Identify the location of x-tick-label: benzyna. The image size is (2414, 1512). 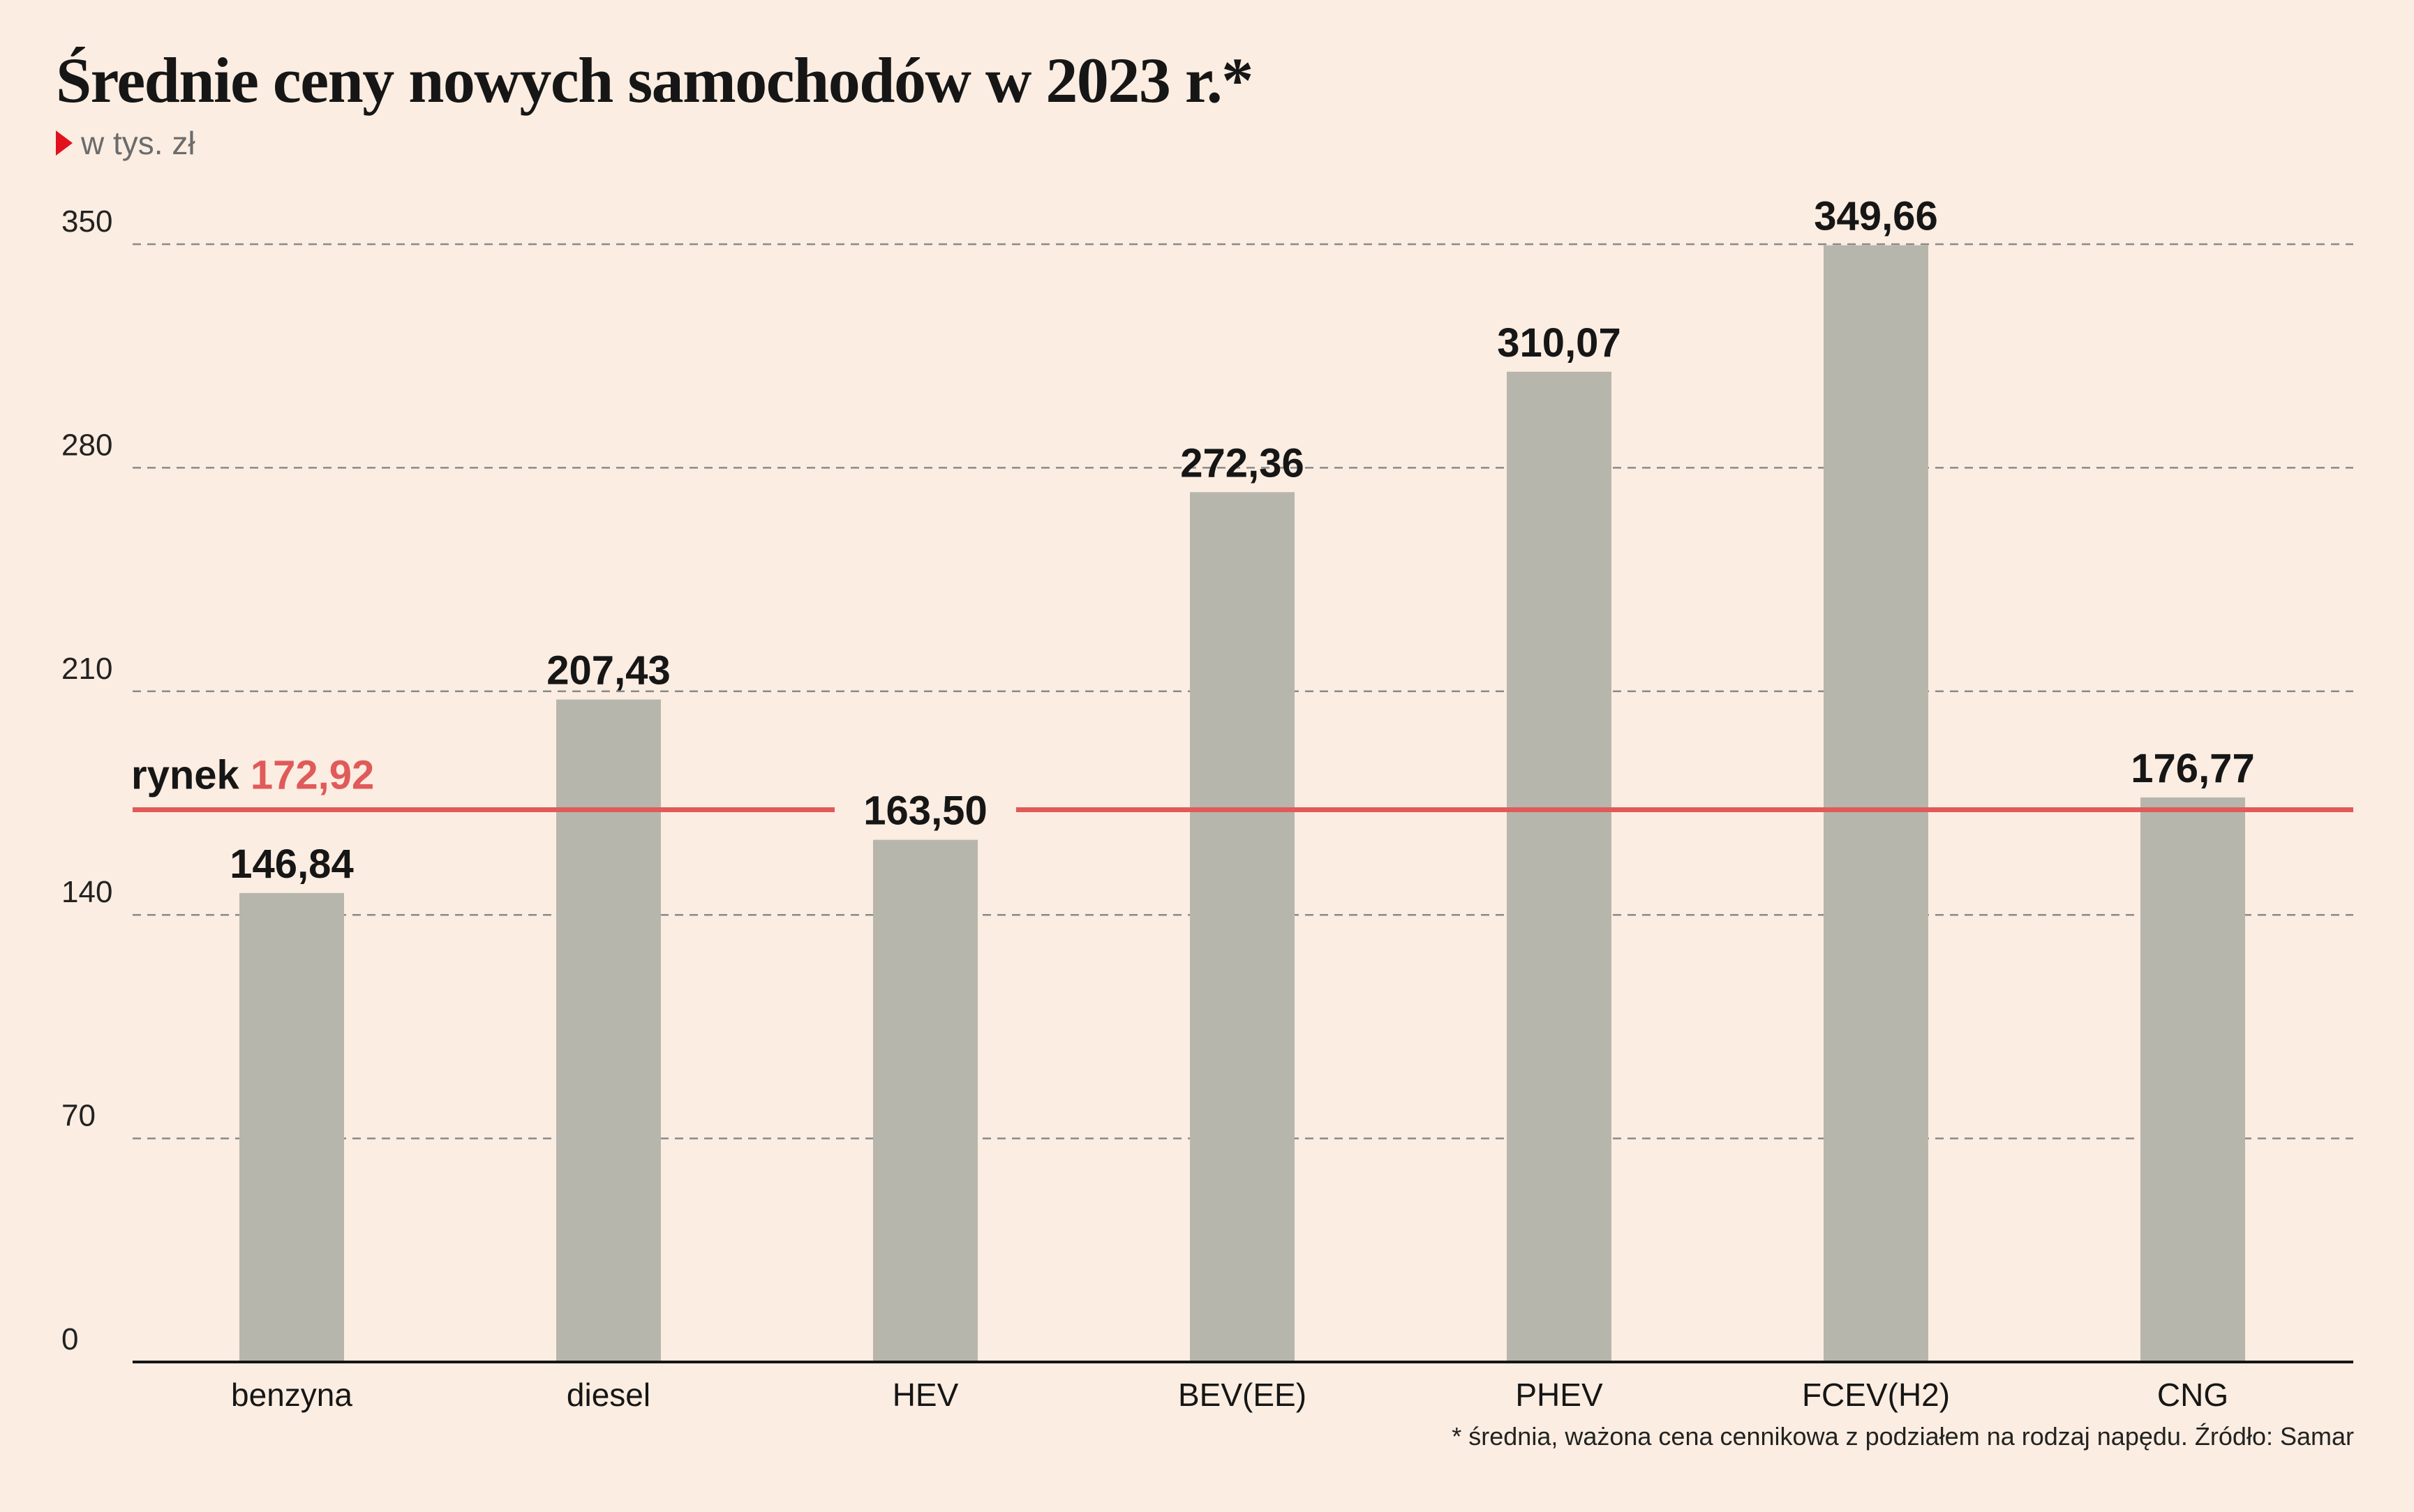
(291, 1395).